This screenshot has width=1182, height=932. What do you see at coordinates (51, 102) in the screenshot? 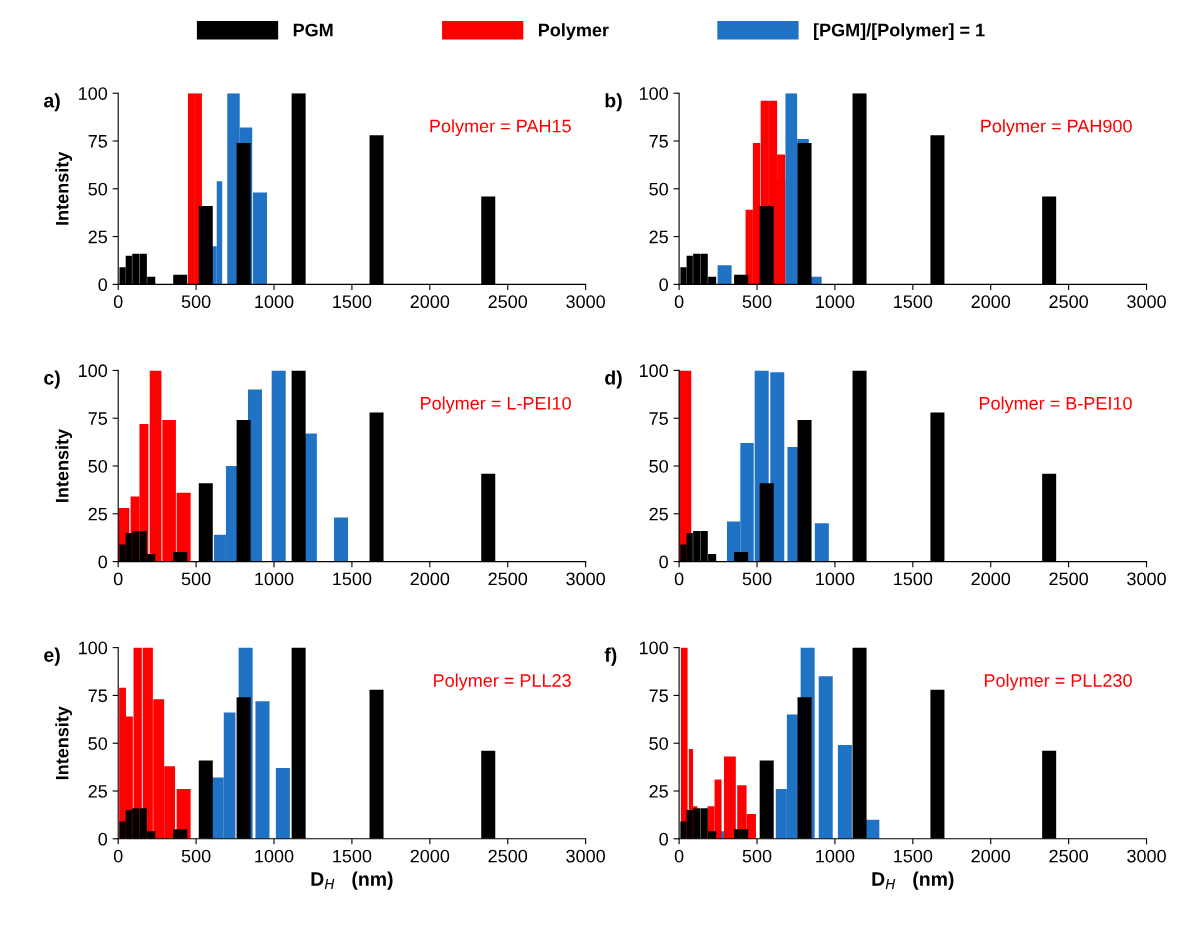
I see `chart-title: a)` at bounding box center [51, 102].